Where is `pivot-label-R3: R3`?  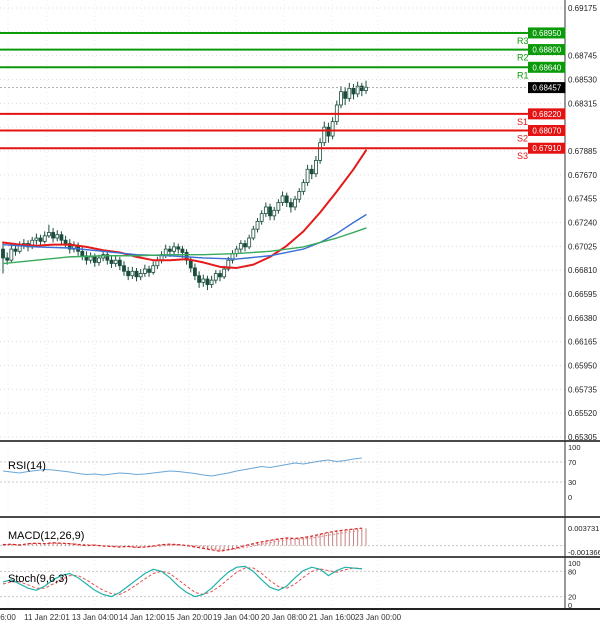 pivot-label-R3: R3 is located at coordinates (523, 41).